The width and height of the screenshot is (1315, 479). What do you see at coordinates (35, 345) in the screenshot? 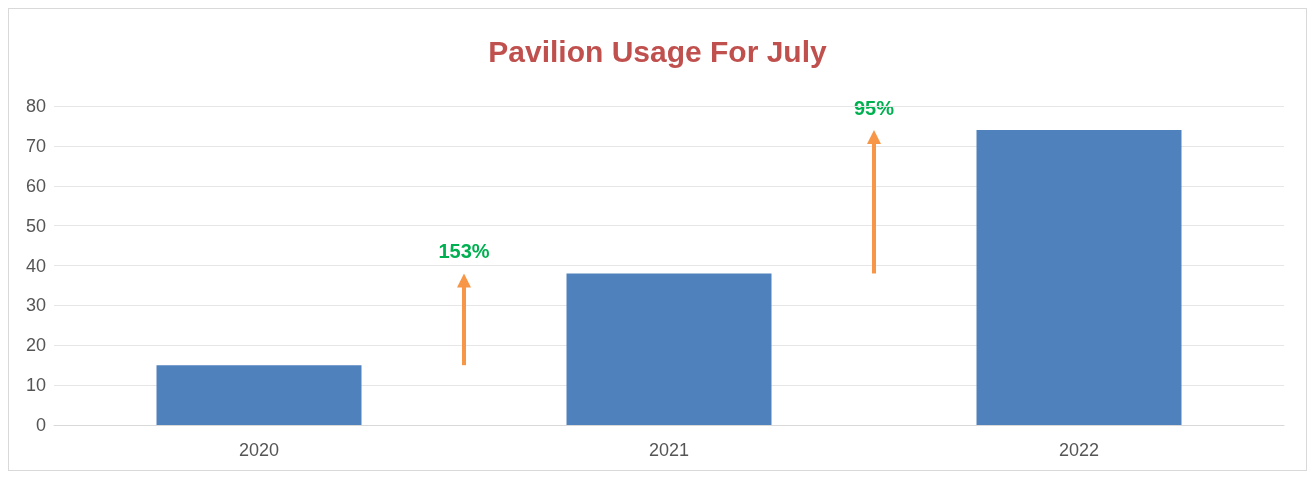
I see `y-tick-label: 20` at bounding box center [35, 345].